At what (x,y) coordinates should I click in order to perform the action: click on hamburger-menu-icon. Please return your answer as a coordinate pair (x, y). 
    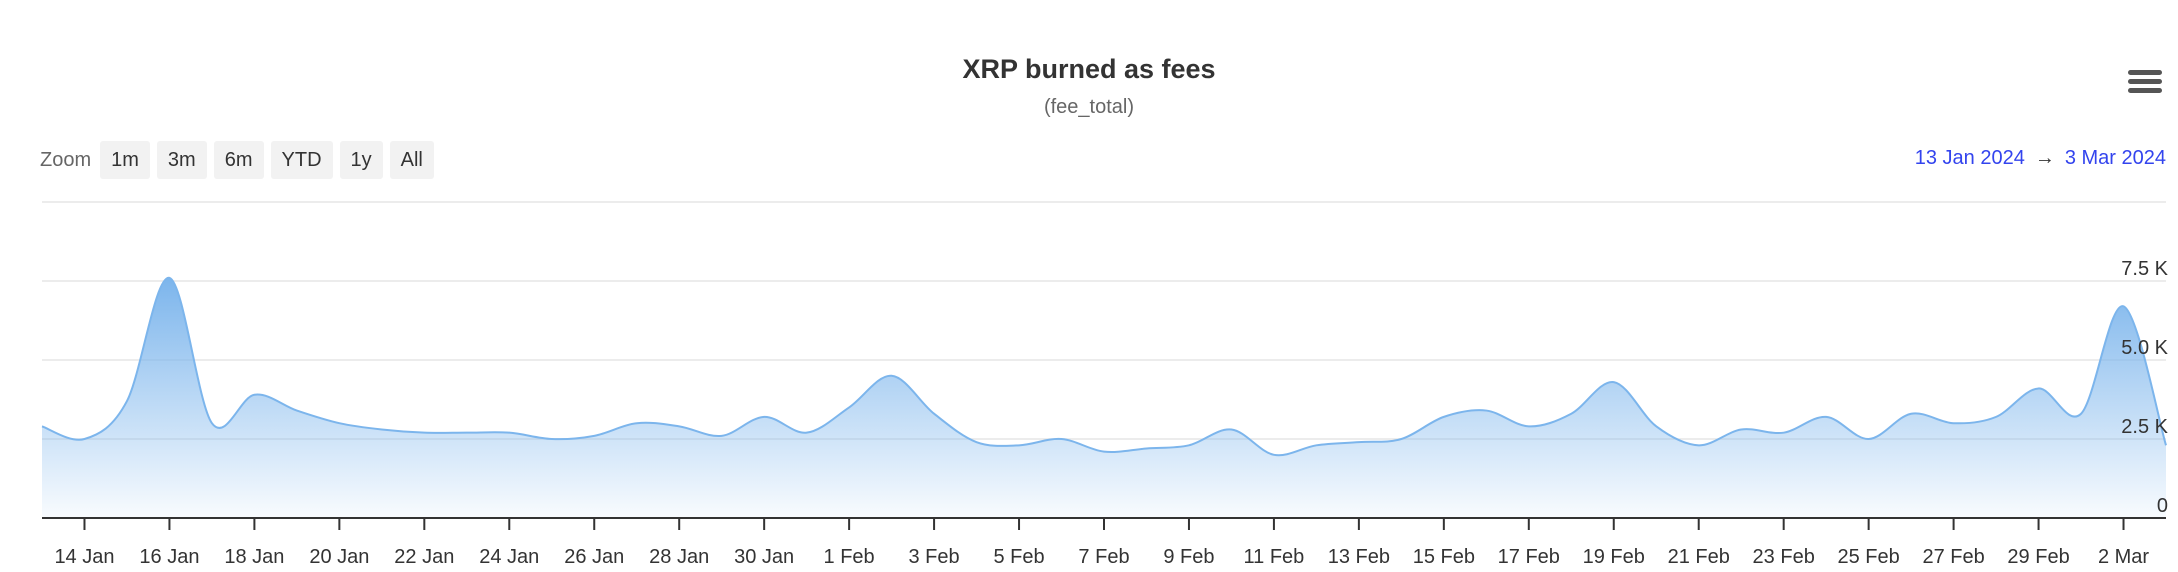
    Looking at the image, I should click on (2145, 85).